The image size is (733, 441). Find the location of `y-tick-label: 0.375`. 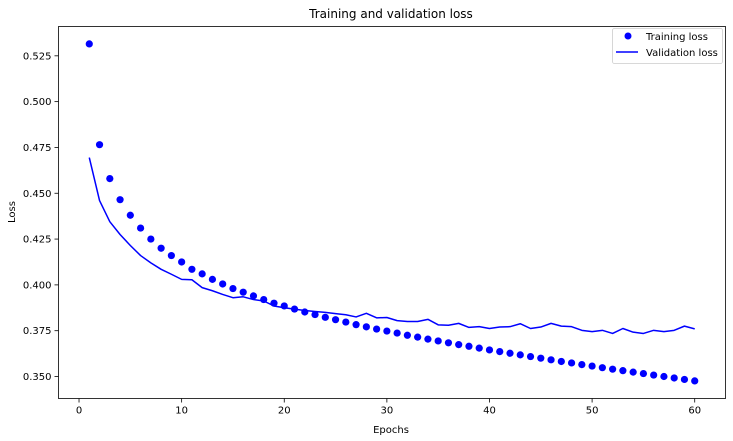

y-tick-label: 0.375 is located at coordinates (37, 331).